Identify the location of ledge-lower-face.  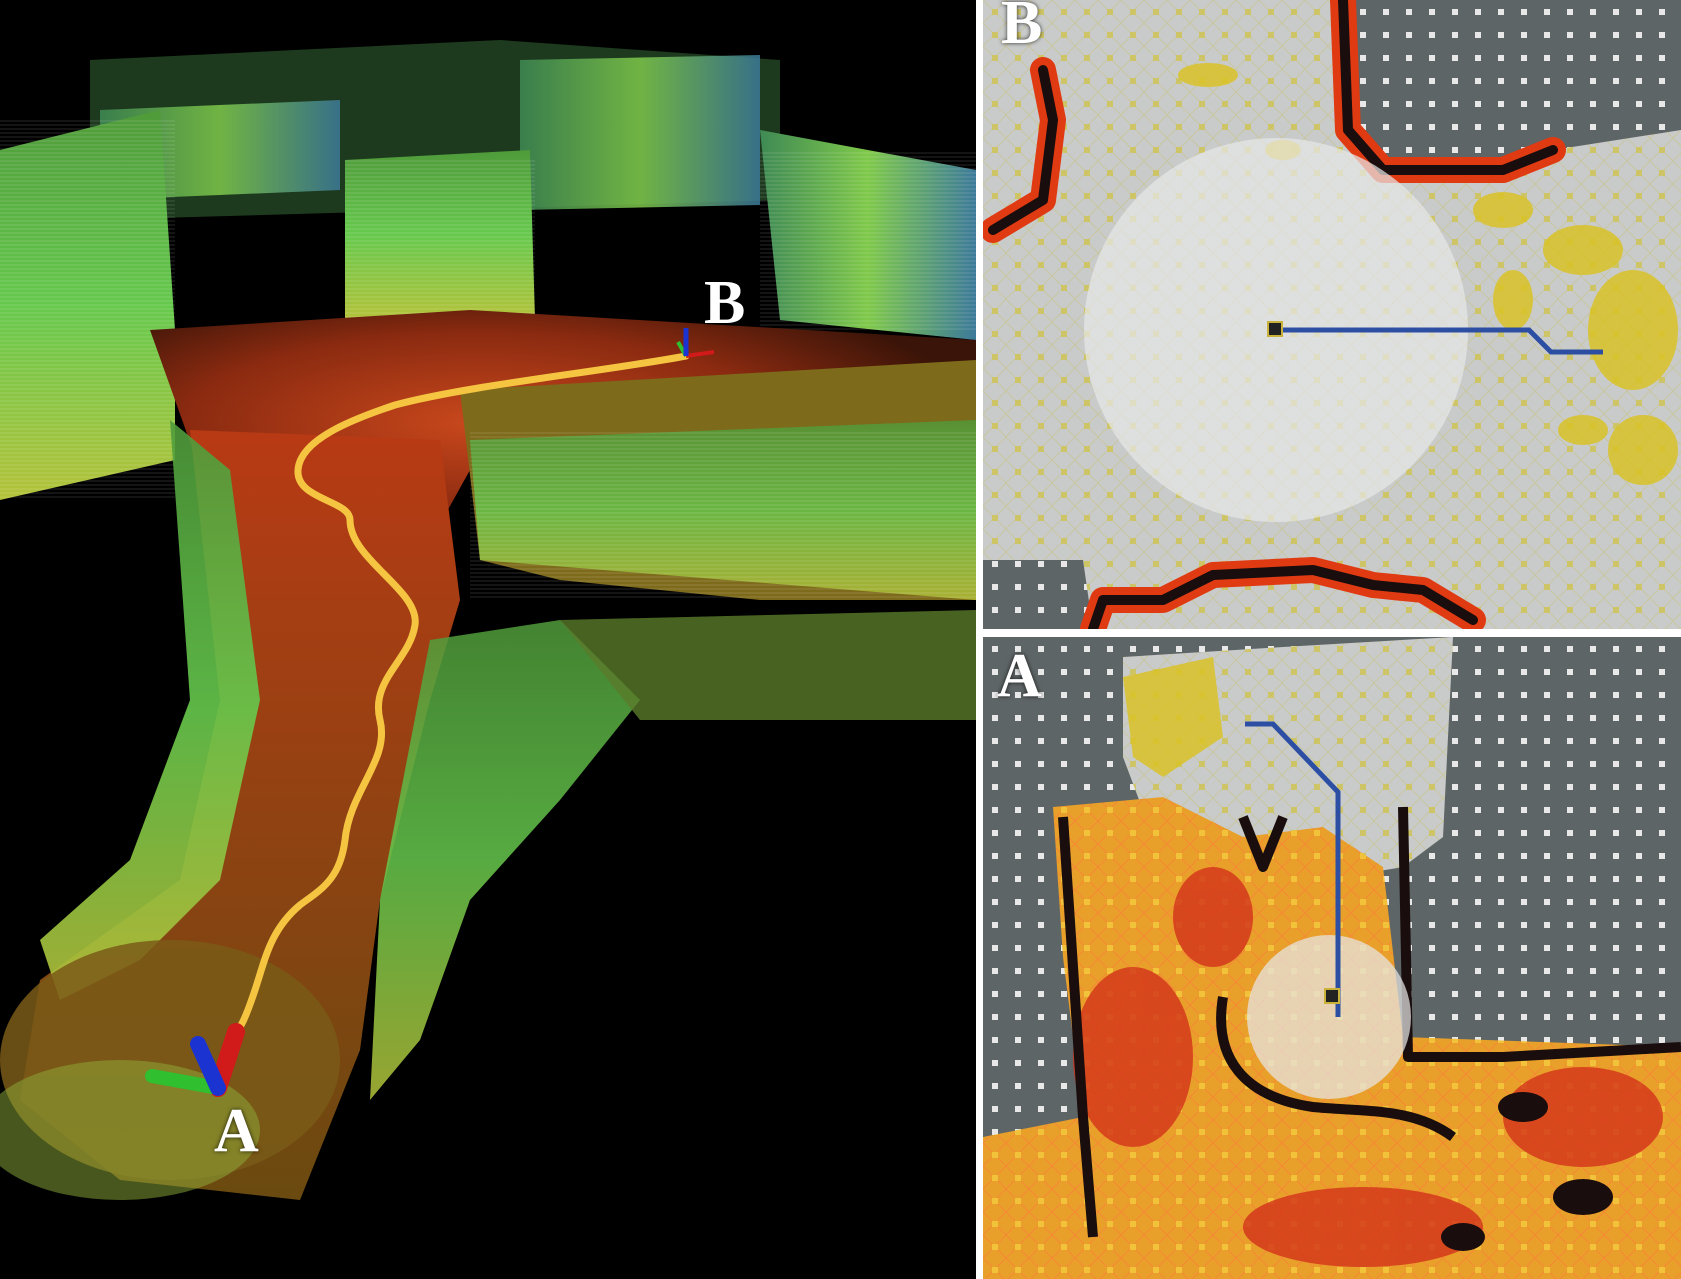
(768, 665).